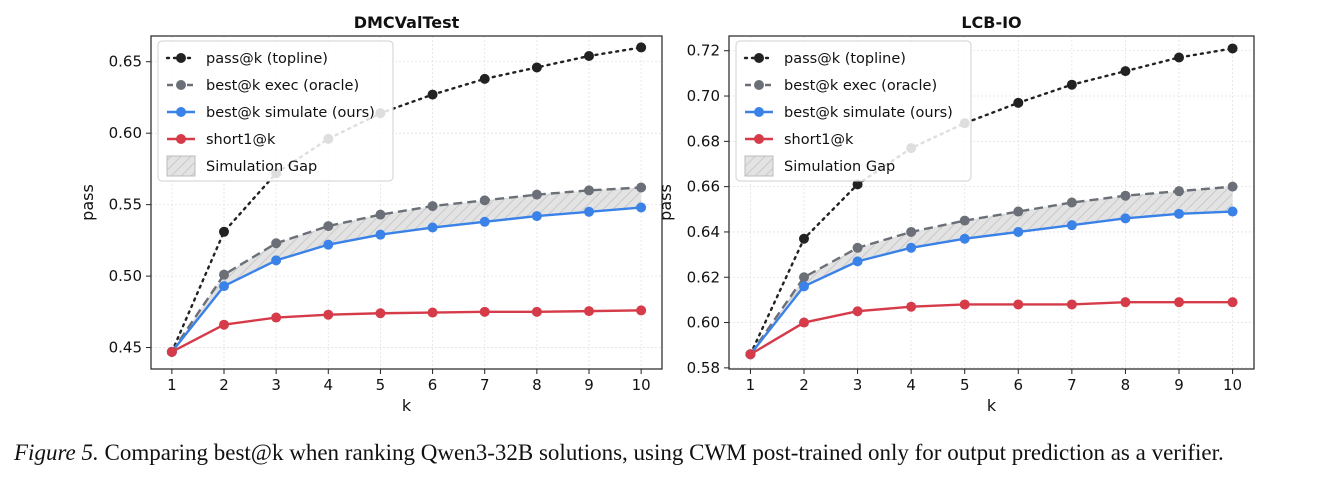 This screenshot has width=1337, height=478. I want to click on chart-title: DMCValTest, so click(407, 22).